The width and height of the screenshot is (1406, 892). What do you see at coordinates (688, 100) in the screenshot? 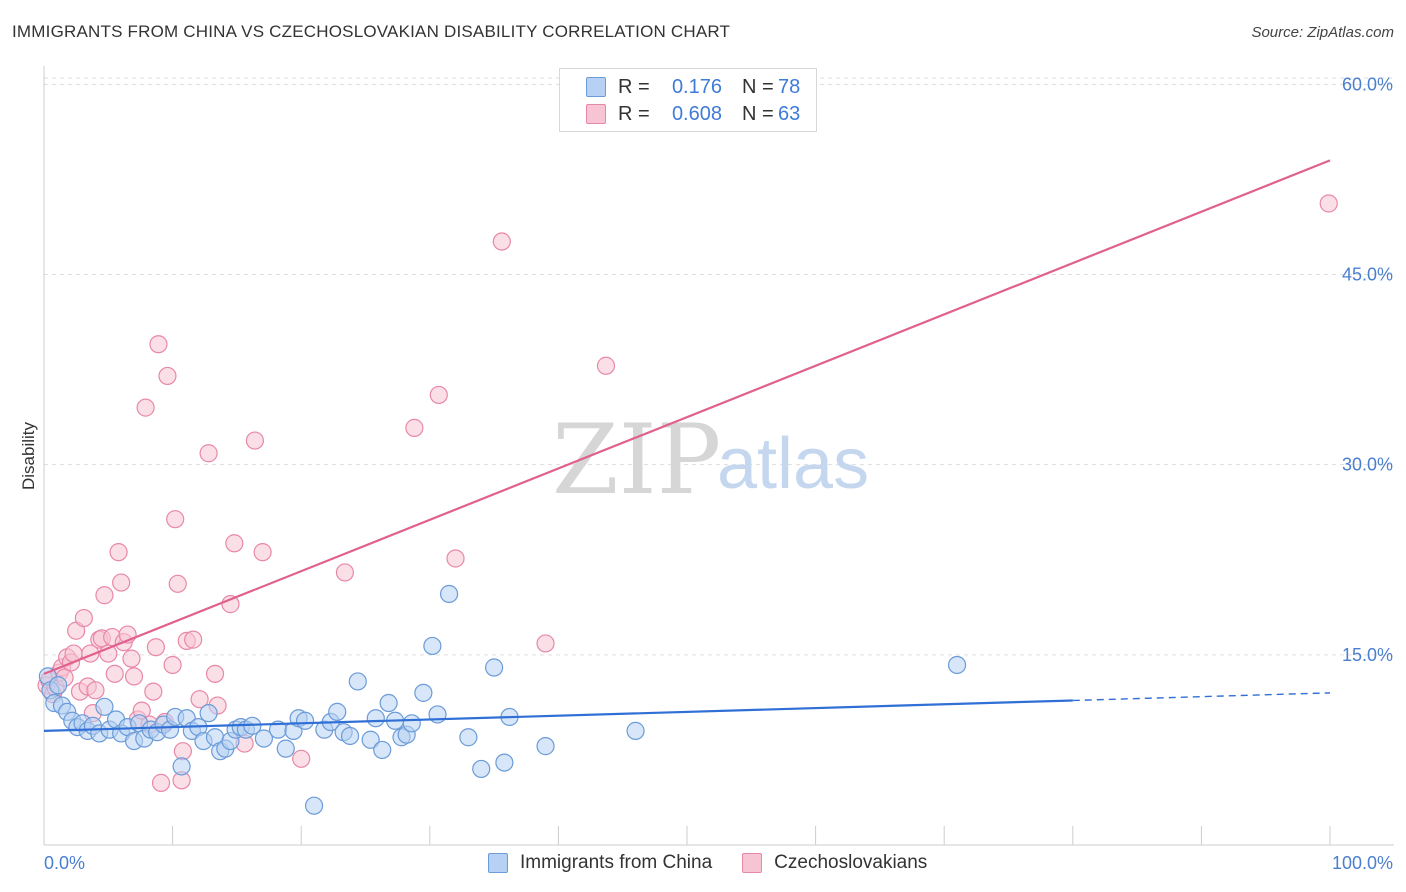
I see `legend: R = 0.176 N = 78 R = 0.608 N = 63` at bounding box center [688, 100].